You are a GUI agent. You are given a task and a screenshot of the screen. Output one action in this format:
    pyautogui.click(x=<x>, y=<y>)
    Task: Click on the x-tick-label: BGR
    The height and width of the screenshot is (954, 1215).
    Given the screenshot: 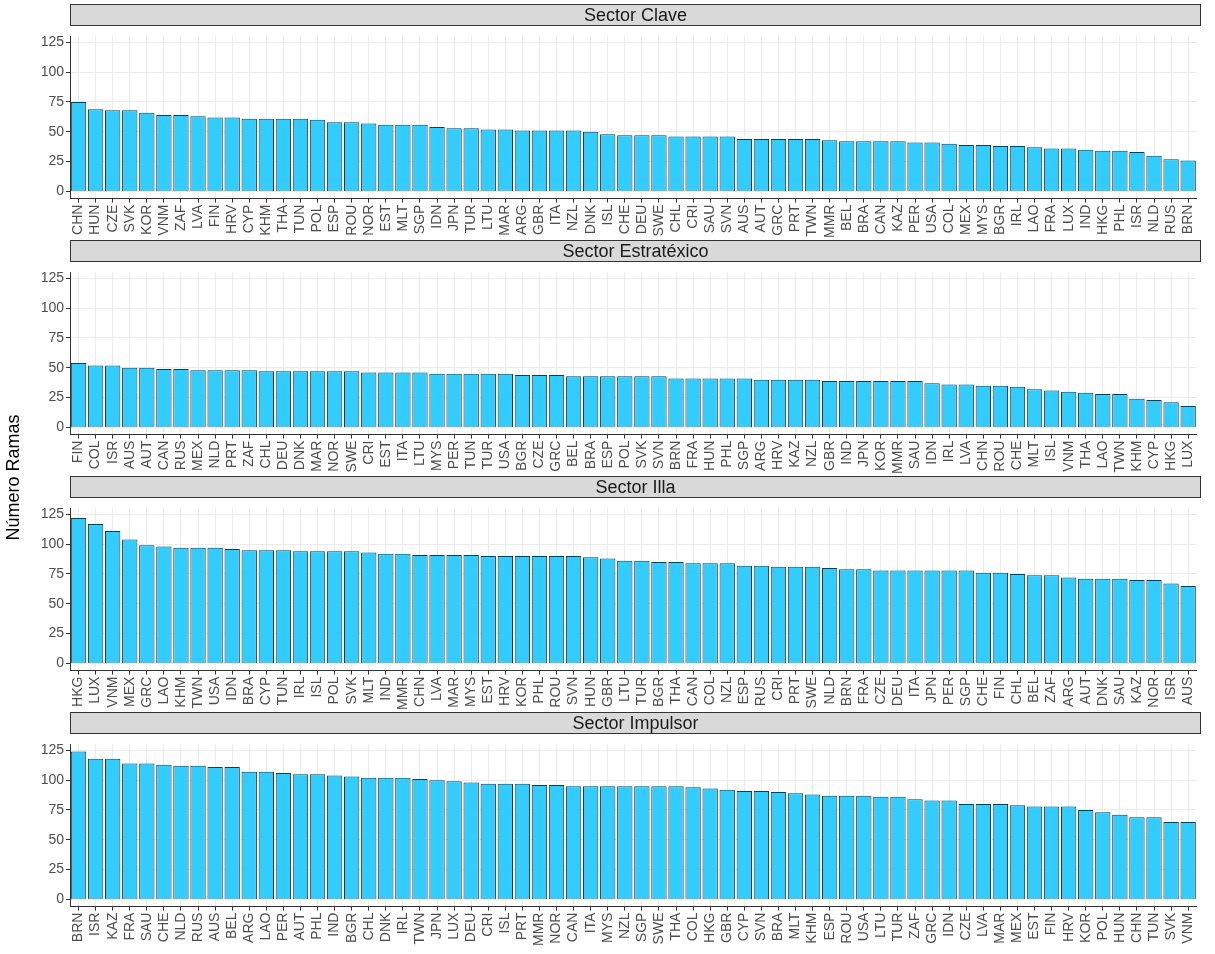 What is the action you would take?
    pyautogui.click(x=350, y=927)
    